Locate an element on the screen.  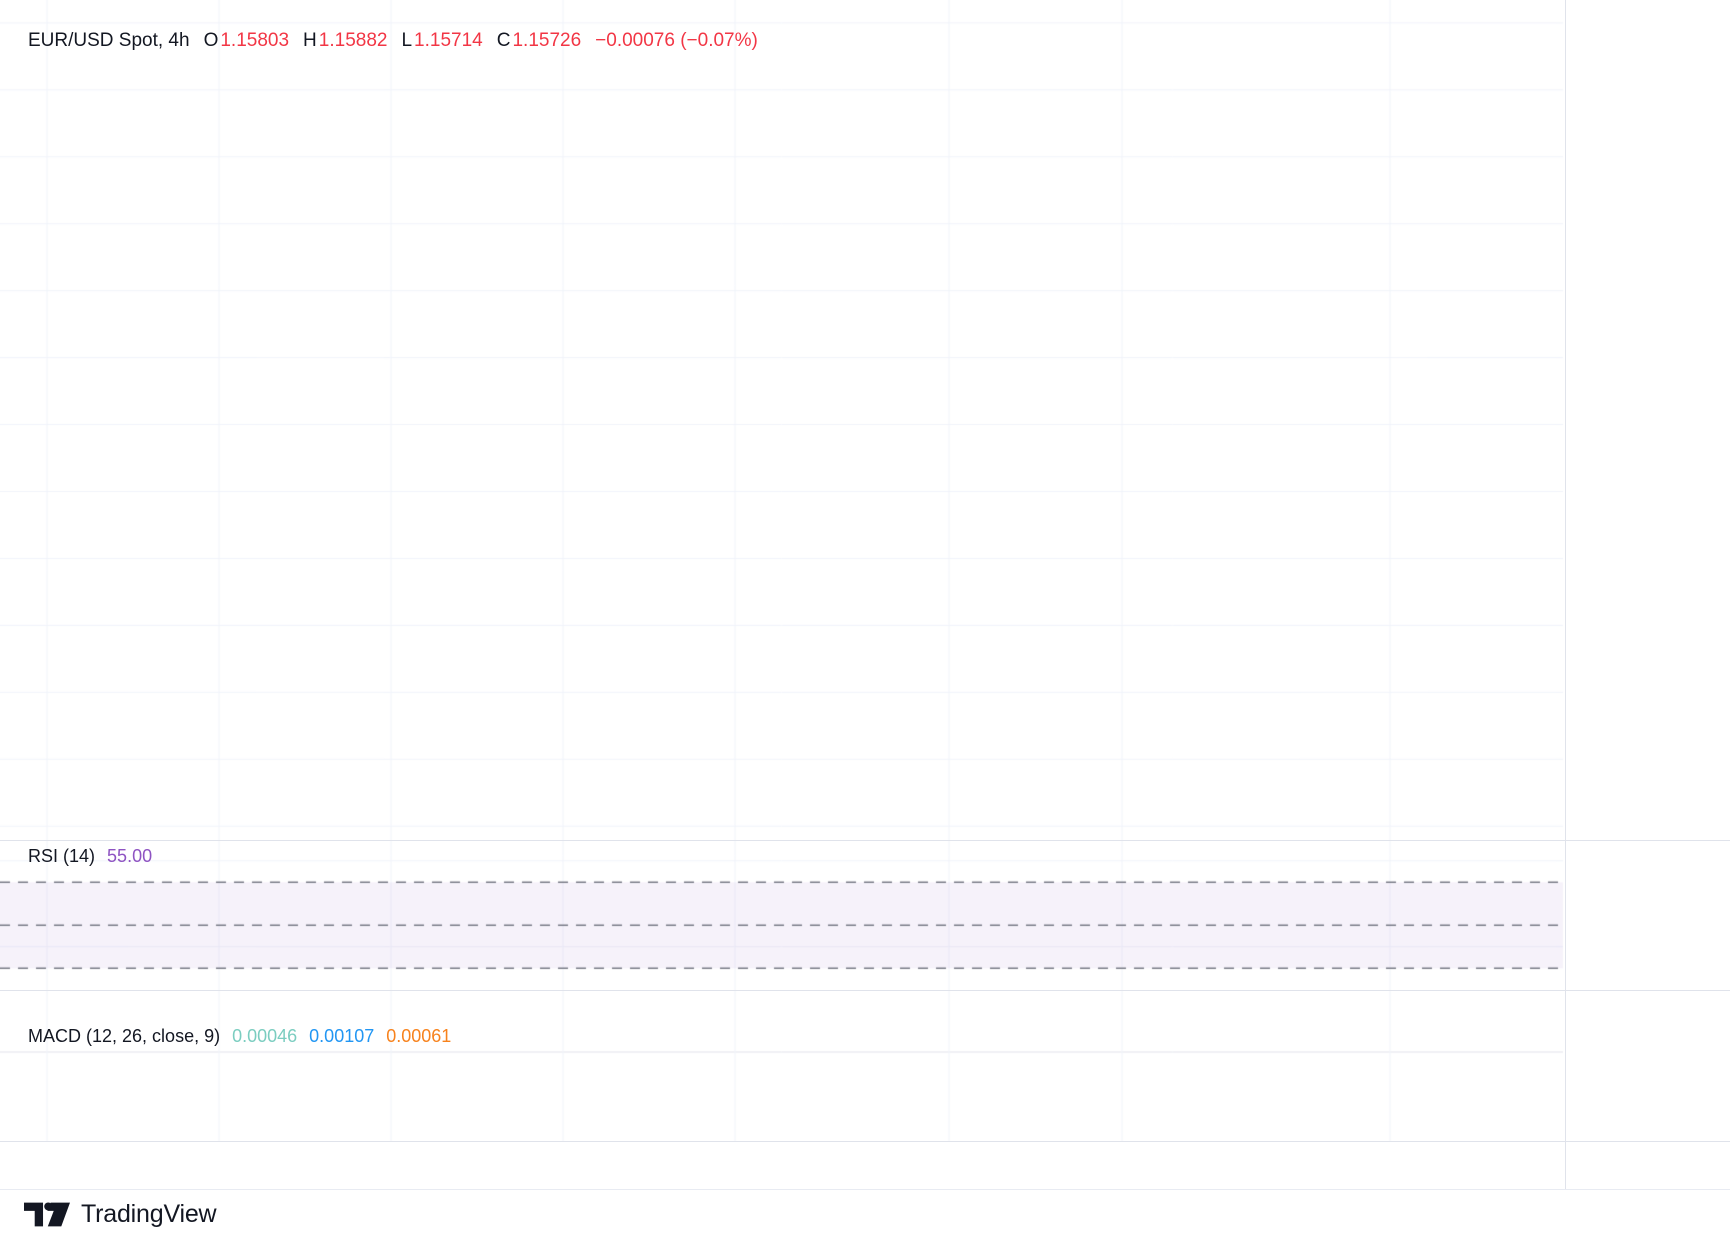
macd-hist-value: 0.00046 is located at coordinates (265, 1036).